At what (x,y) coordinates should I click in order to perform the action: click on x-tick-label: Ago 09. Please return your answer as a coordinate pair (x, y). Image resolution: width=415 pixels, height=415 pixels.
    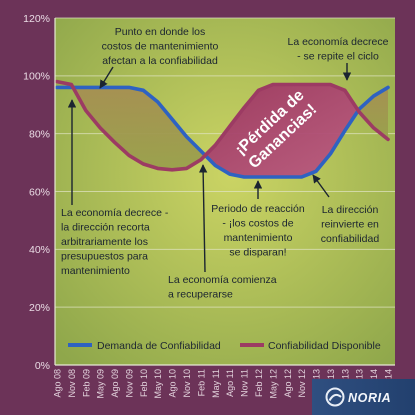
    Looking at the image, I should click on (115, 383).